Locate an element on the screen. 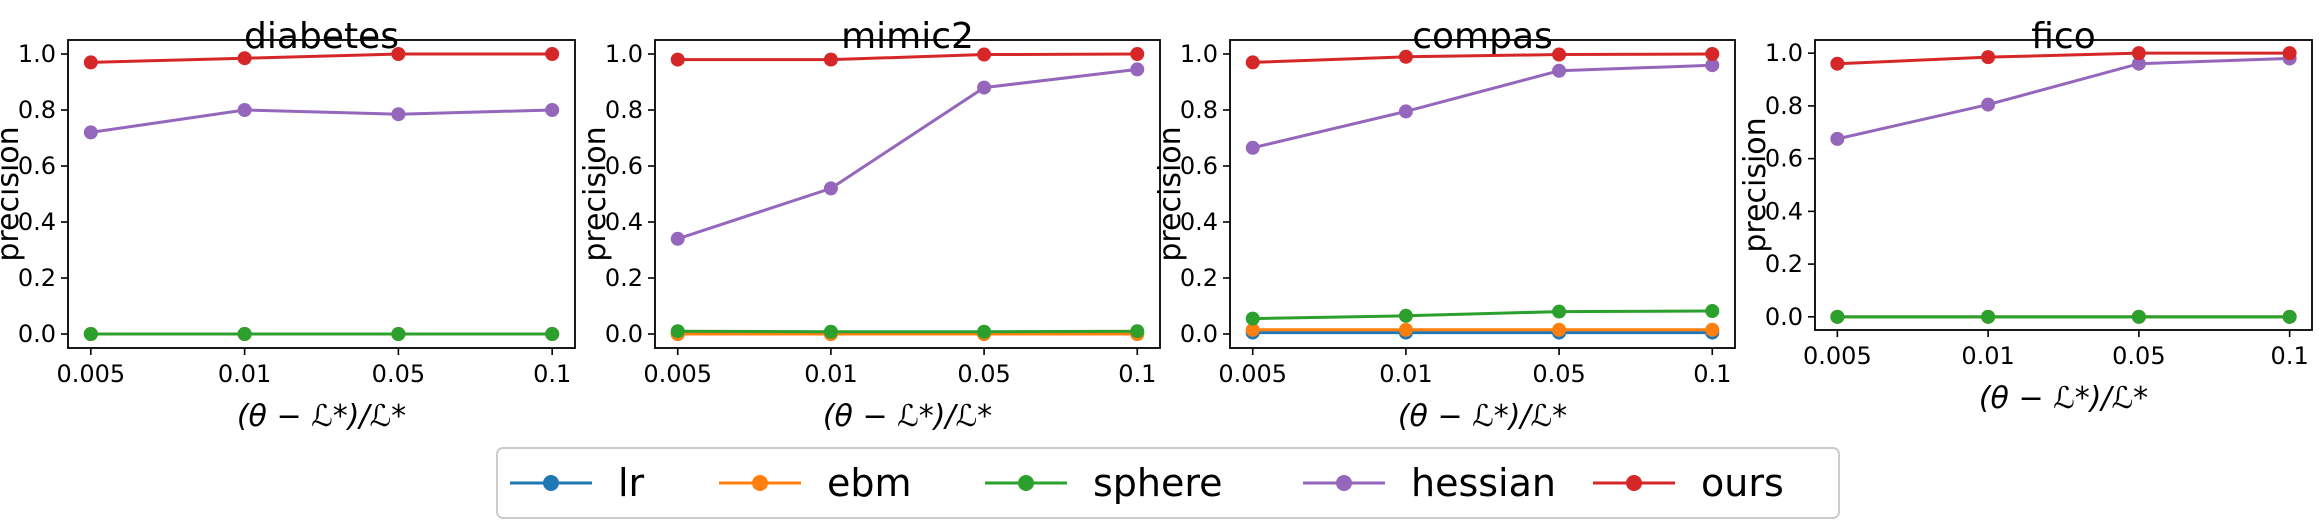 This screenshot has height=531, width=2319. series-ours is located at coordinates (321, 58).